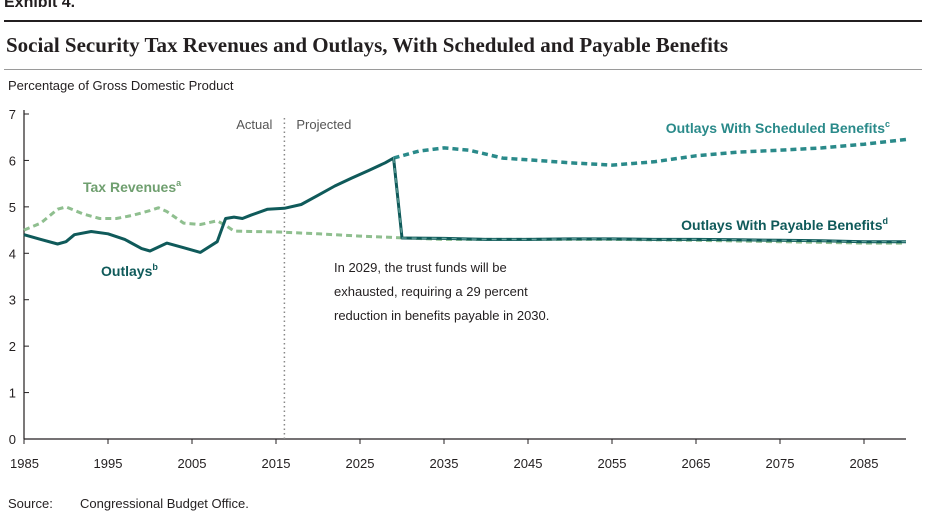 The image size is (931, 511). Describe the element at coordinates (649, 200) in the screenshot. I see `payable-benefits-overlay` at that location.